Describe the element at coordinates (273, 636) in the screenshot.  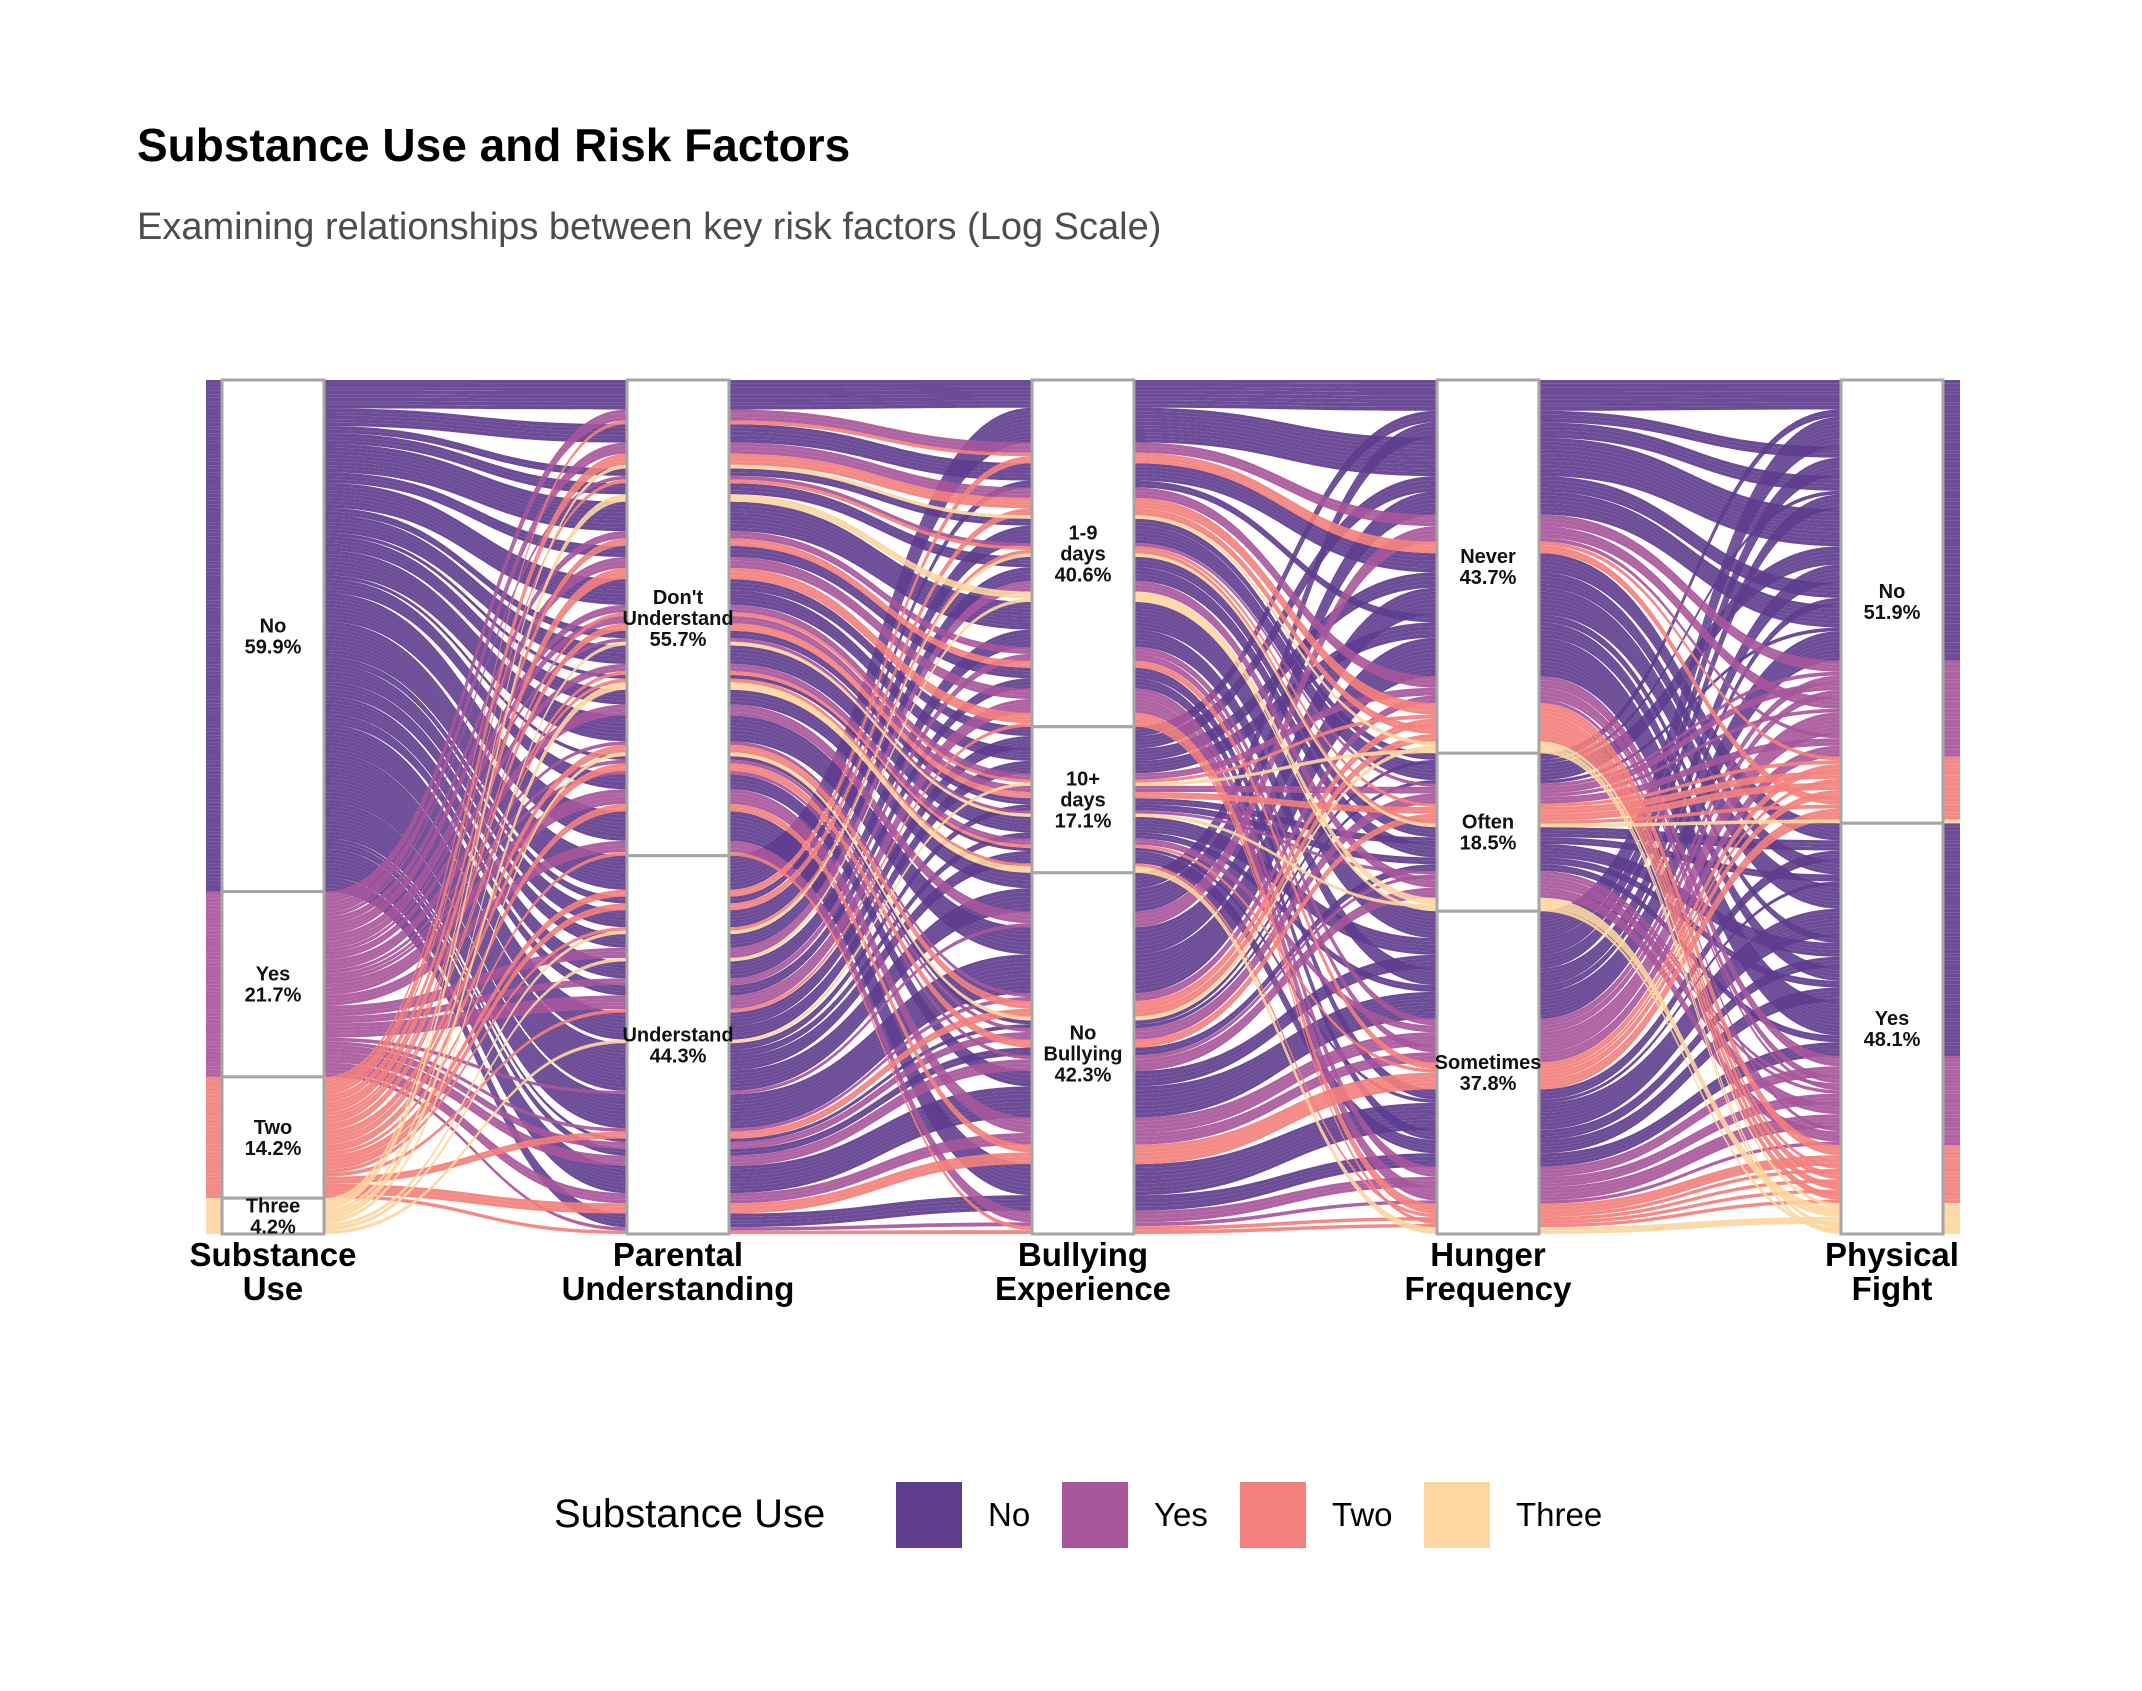
I see `stratum-label: No 59.9%` at that location.